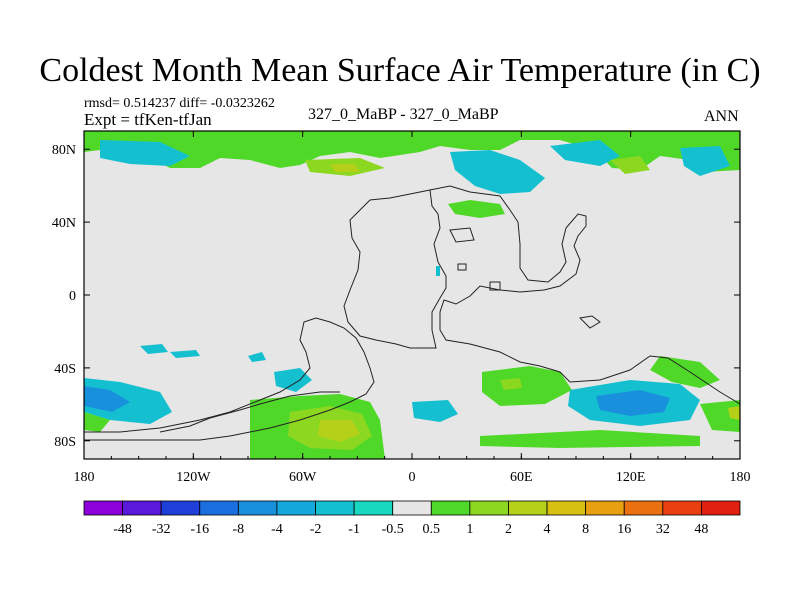  Describe the element at coordinates (412, 151) in the screenshot. I see `anomaly-north-band-green` at that location.